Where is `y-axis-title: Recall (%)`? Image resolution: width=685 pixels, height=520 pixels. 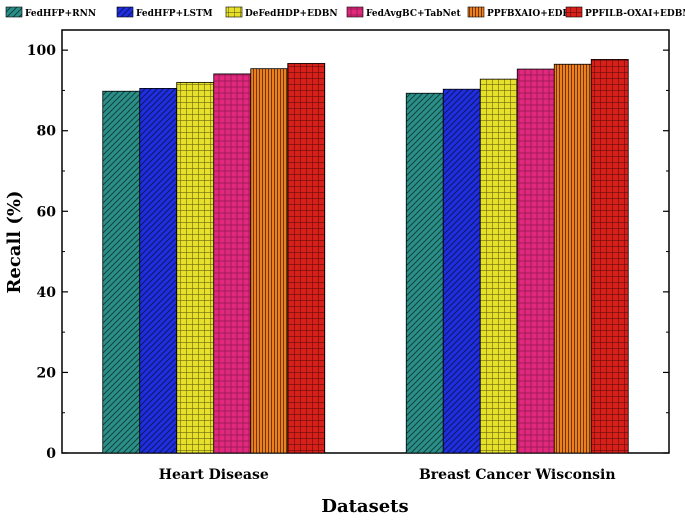 y-axis-title: Recall (%) is located at coordinates (14, 241).